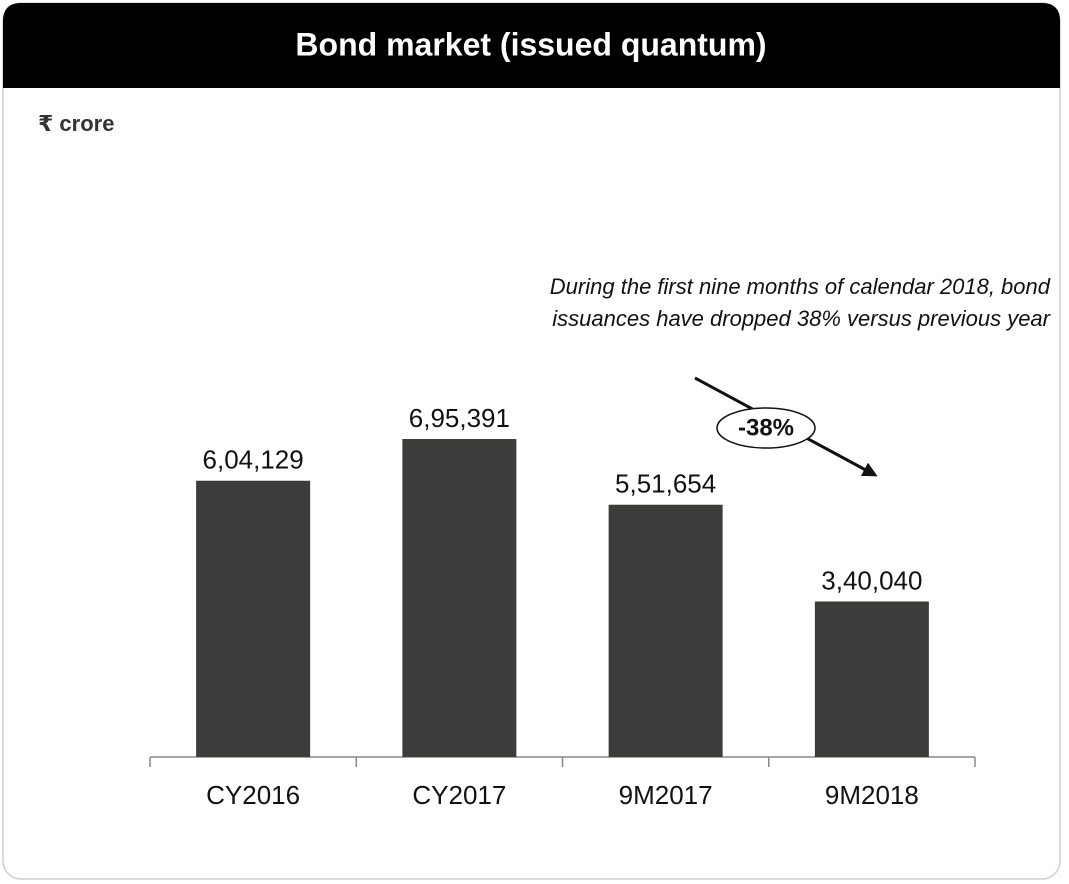 Image resolution: width=1069 pixels, height=884 pixels. Describe the element at coordinates (871, 580) in the screenshot. I see `value-label: 3,40,040` at that location.